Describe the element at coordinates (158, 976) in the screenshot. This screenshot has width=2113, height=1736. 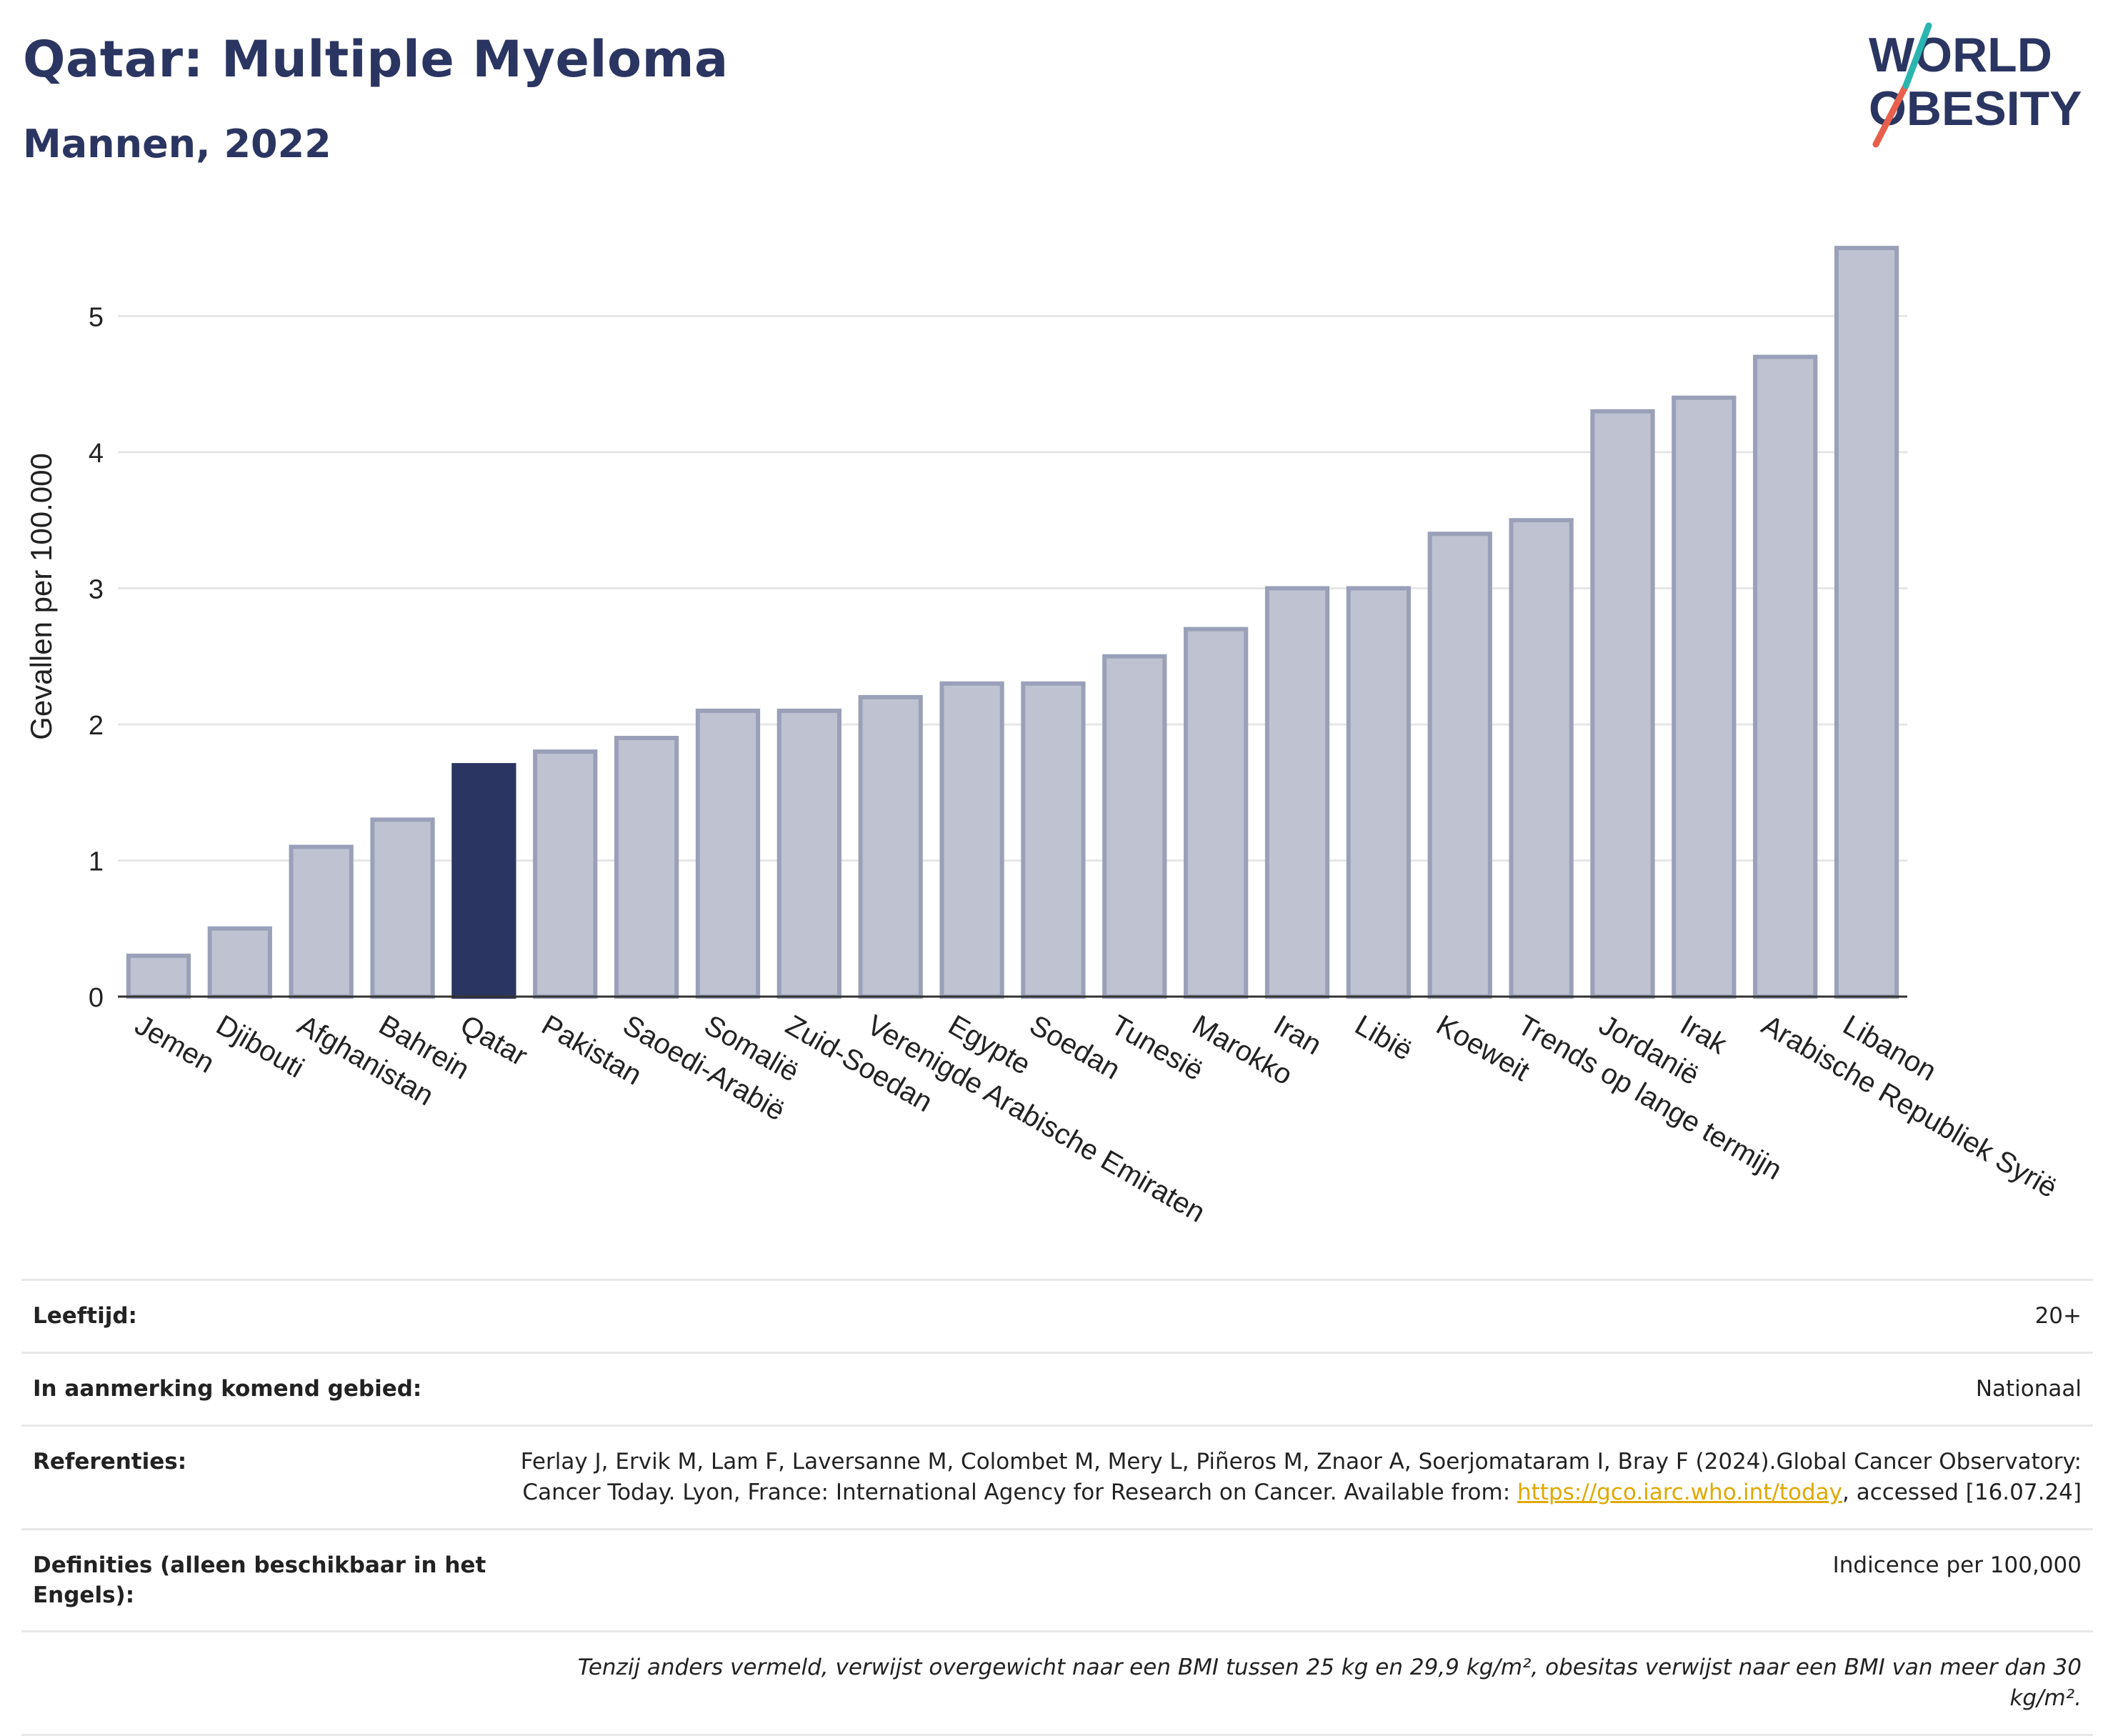
I see `bar-jemen` at that location.